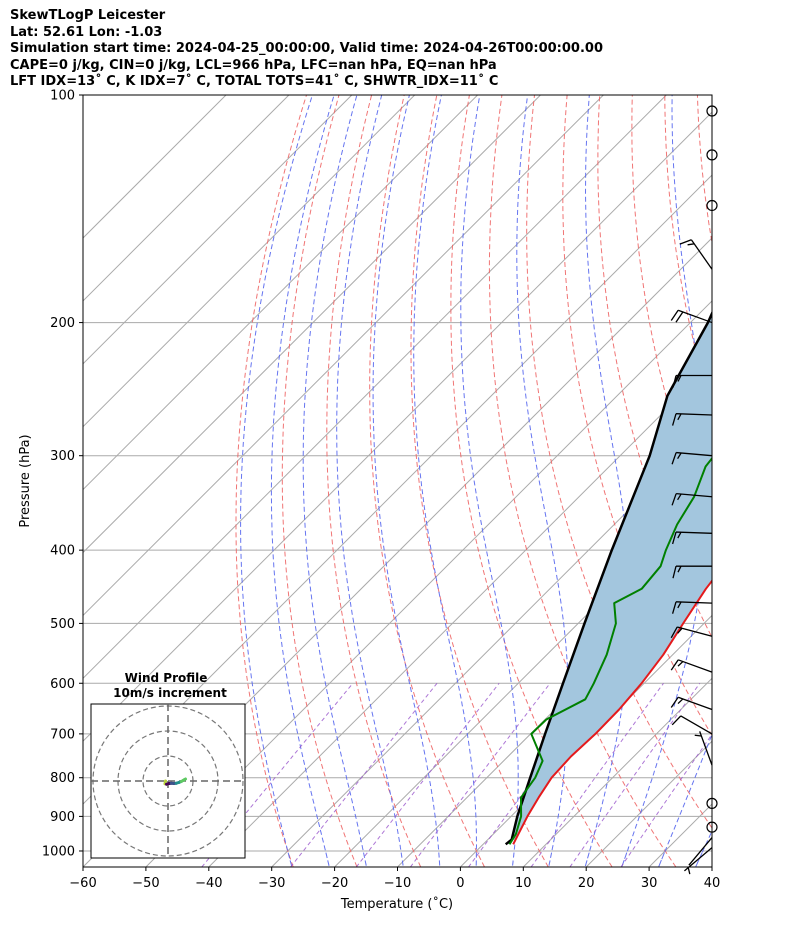 This screenshot has height=937, width=794. Describe the element at coordinates (86, 32) in the screenshot. I see `location-line: Lat: 52.61 Lon: -1.03` at that location.